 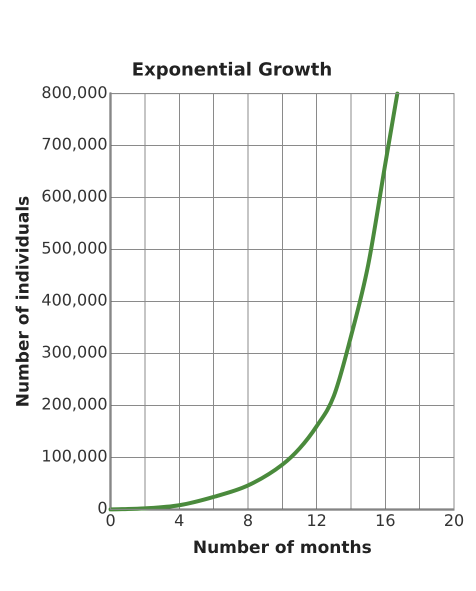 I want to click on x-axis-title: Number of months, so click(x=282, y=548).